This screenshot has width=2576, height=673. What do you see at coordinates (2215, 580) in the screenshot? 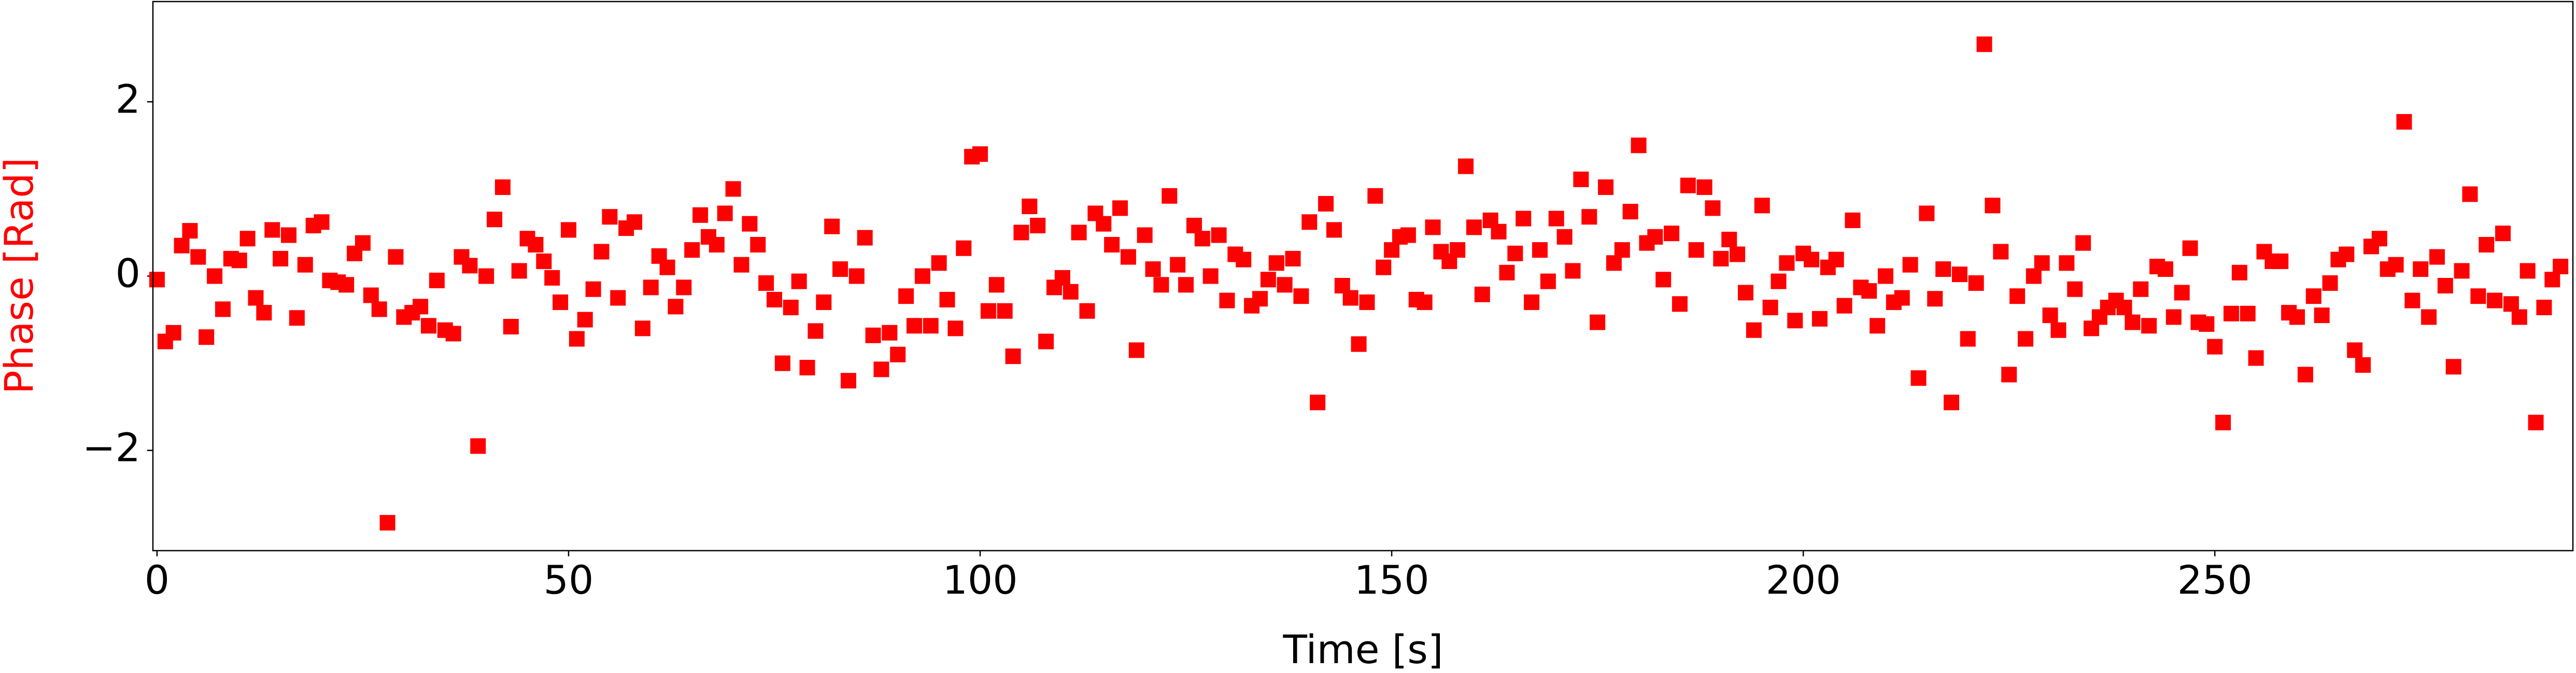
I see `x-tick-label: 250` at bounding box center [2215, 580].